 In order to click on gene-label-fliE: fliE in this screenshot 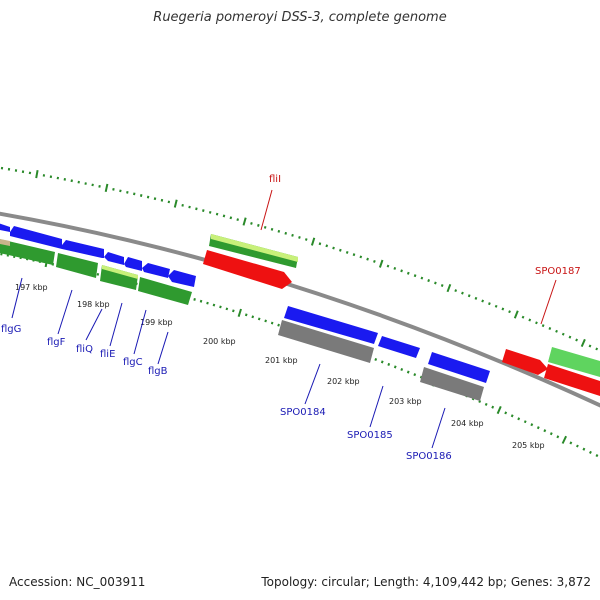, I will do `click(107, 354)`.